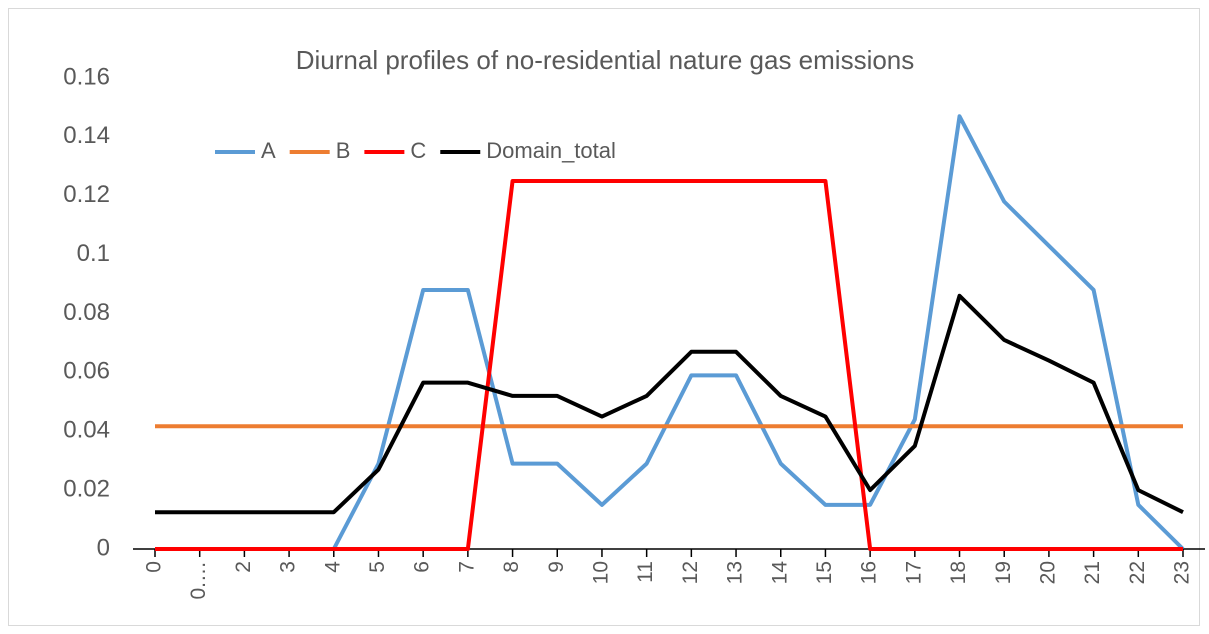 This screenshot has height=634, width=1209. I want to click on y-tick-label: 0, so click(103, 547).